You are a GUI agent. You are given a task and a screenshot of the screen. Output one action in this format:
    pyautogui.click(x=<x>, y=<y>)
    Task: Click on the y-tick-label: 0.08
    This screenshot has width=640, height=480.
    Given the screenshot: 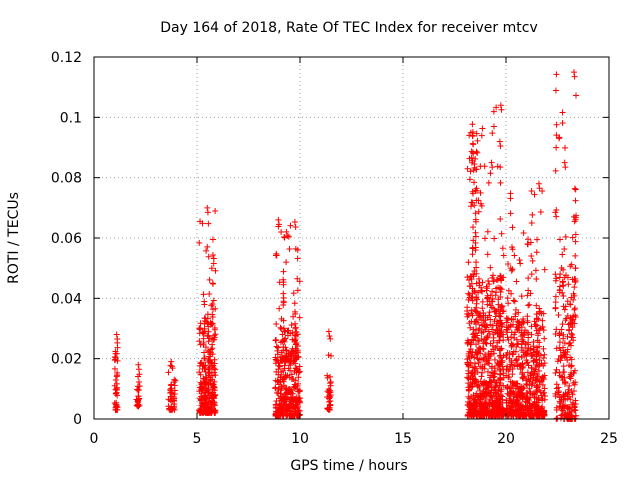 What is the action you would take?
    pyautogui.click(x=66, y=179)
    